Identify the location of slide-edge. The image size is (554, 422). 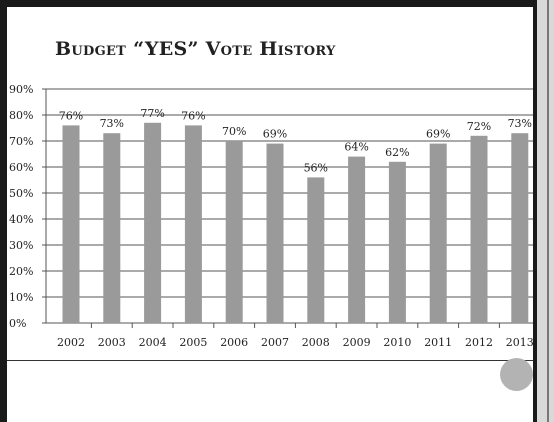
(545, 211).